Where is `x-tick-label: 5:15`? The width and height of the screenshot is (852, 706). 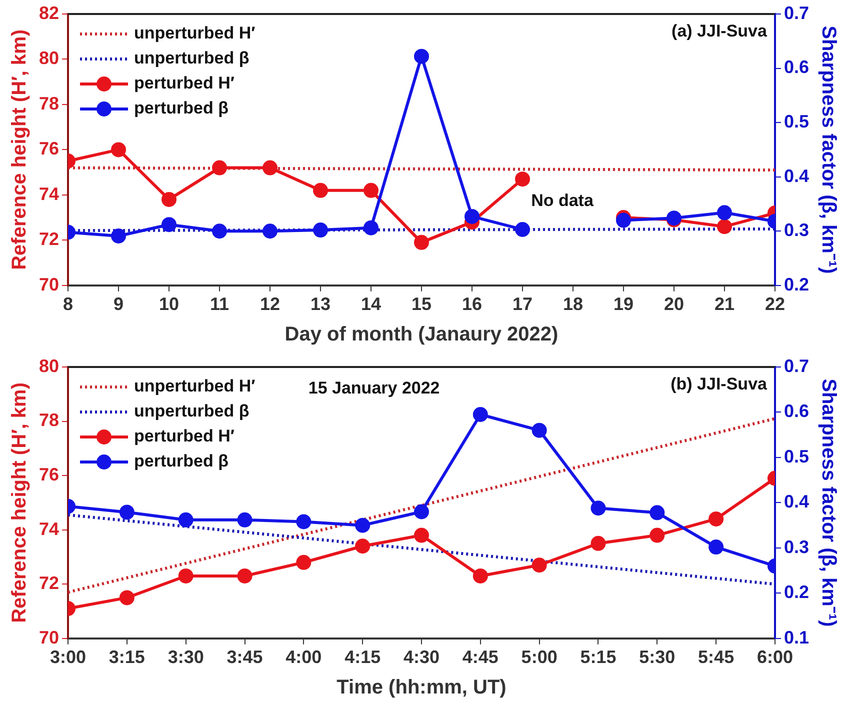 x-tick-label: 5:15 is located at coordinates (598, 657).